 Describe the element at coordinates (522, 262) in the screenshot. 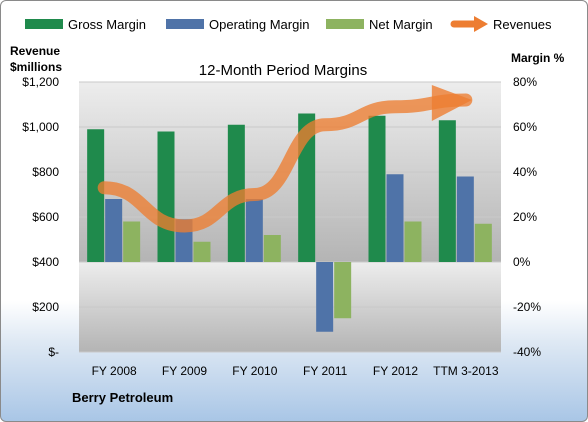

I see `right-tick-label: 0%` at that location.